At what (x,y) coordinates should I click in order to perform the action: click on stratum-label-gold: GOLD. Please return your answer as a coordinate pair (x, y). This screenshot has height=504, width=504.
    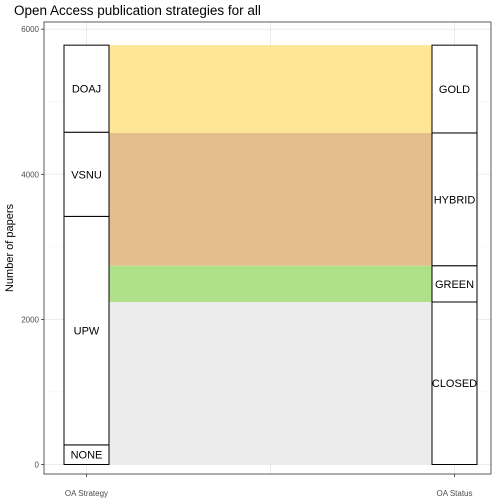
    Looking at the image, I should click on (454, 90).